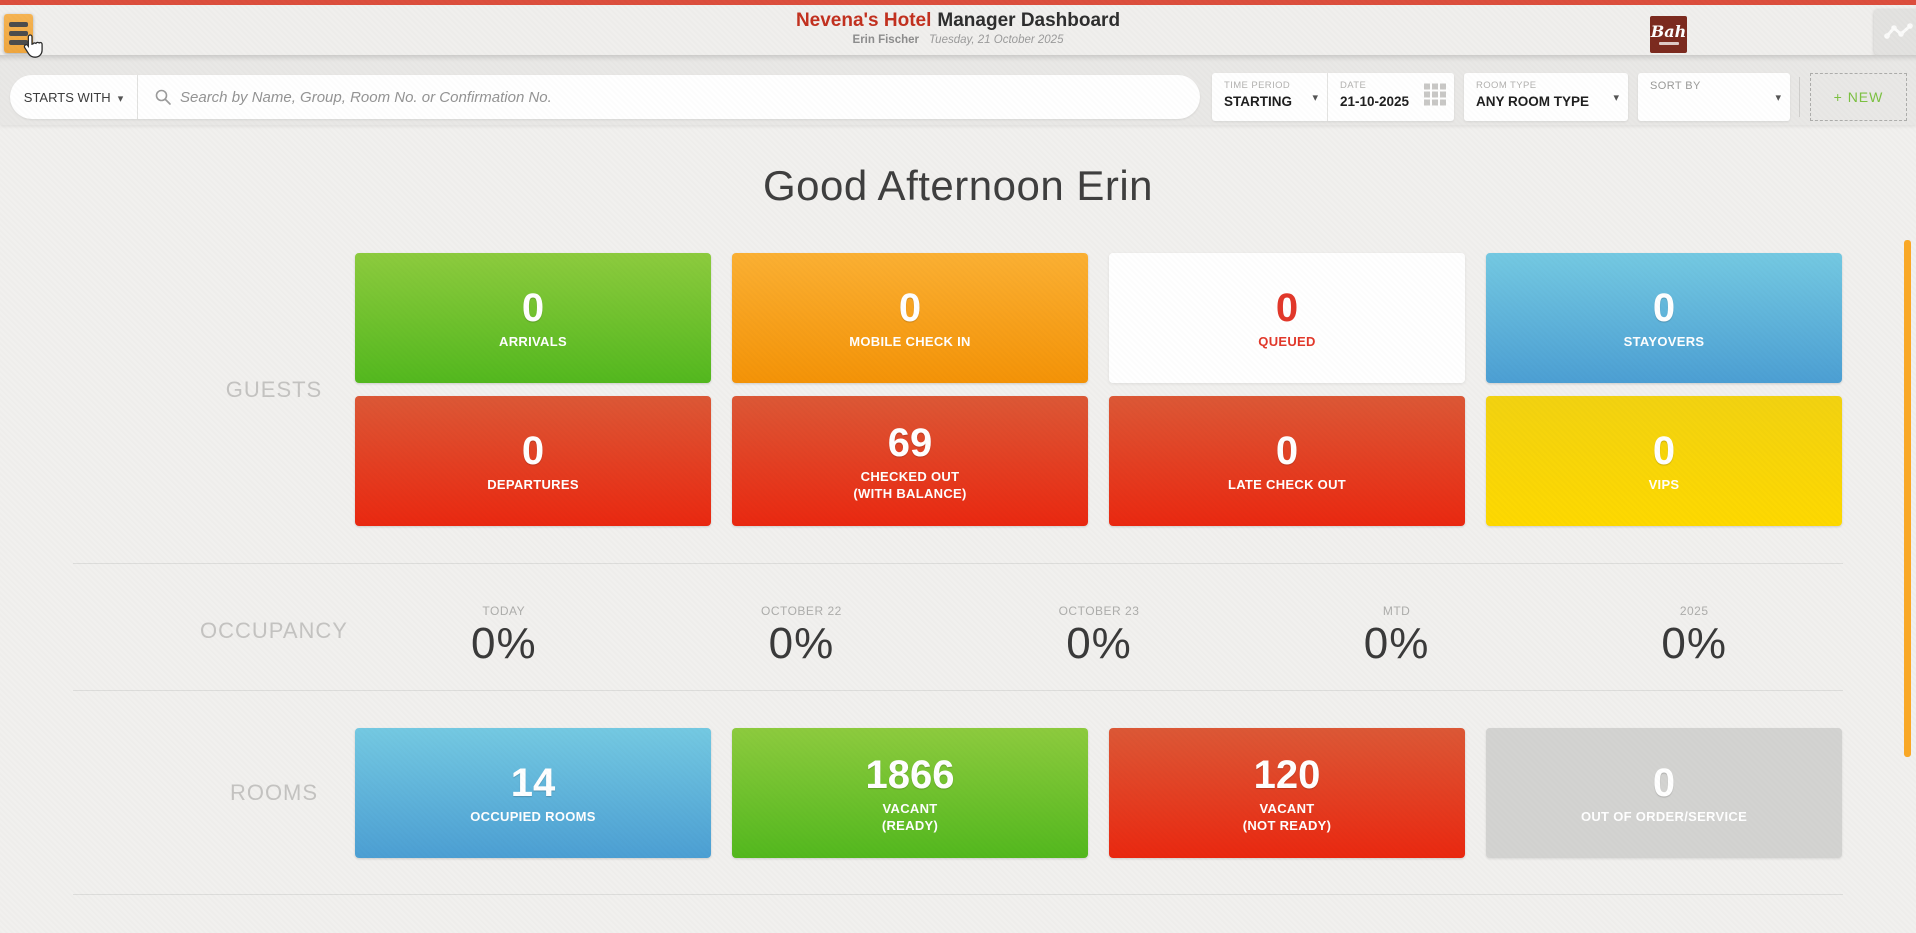  Describe the element at coordinates (504, 636) in the screenshot. I see `occupancy-stat-today: TODAY 0%` at that location.